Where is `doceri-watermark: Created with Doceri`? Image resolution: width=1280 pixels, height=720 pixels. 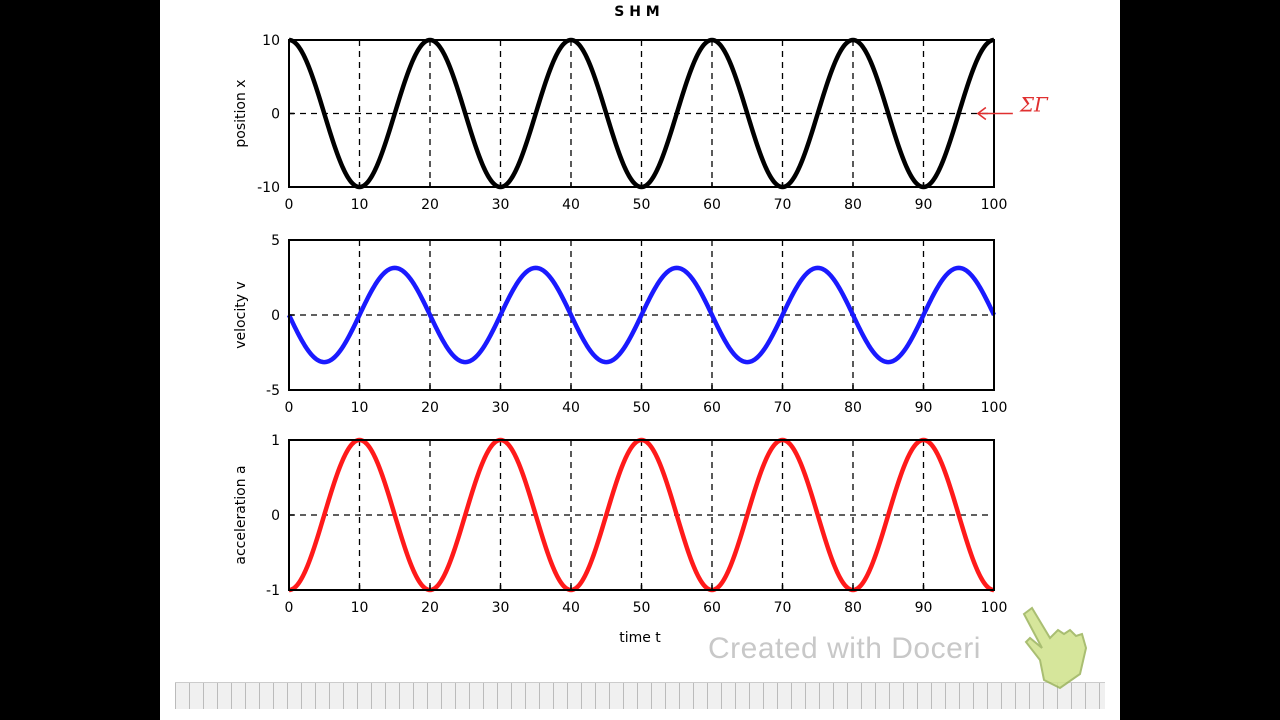
doceri-watermark: Created with Doceri is located at coordinates (844, 648).